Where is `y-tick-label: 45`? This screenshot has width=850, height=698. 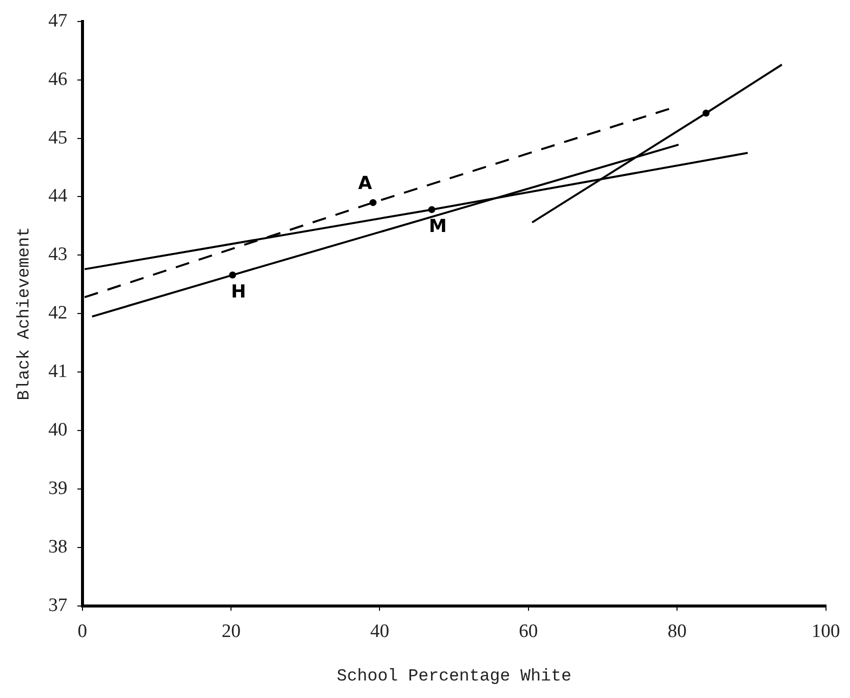 y-tick-label: 45 is located at coordinates (58, 137).